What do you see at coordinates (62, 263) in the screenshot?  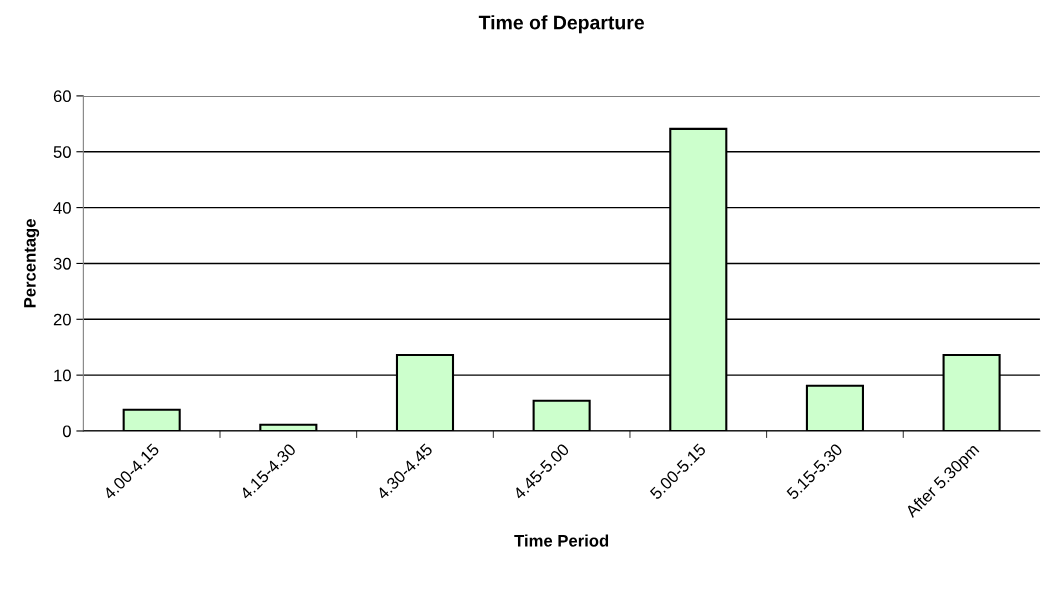 I see `y-tick-label: 30` at bounding box center [62, 263].